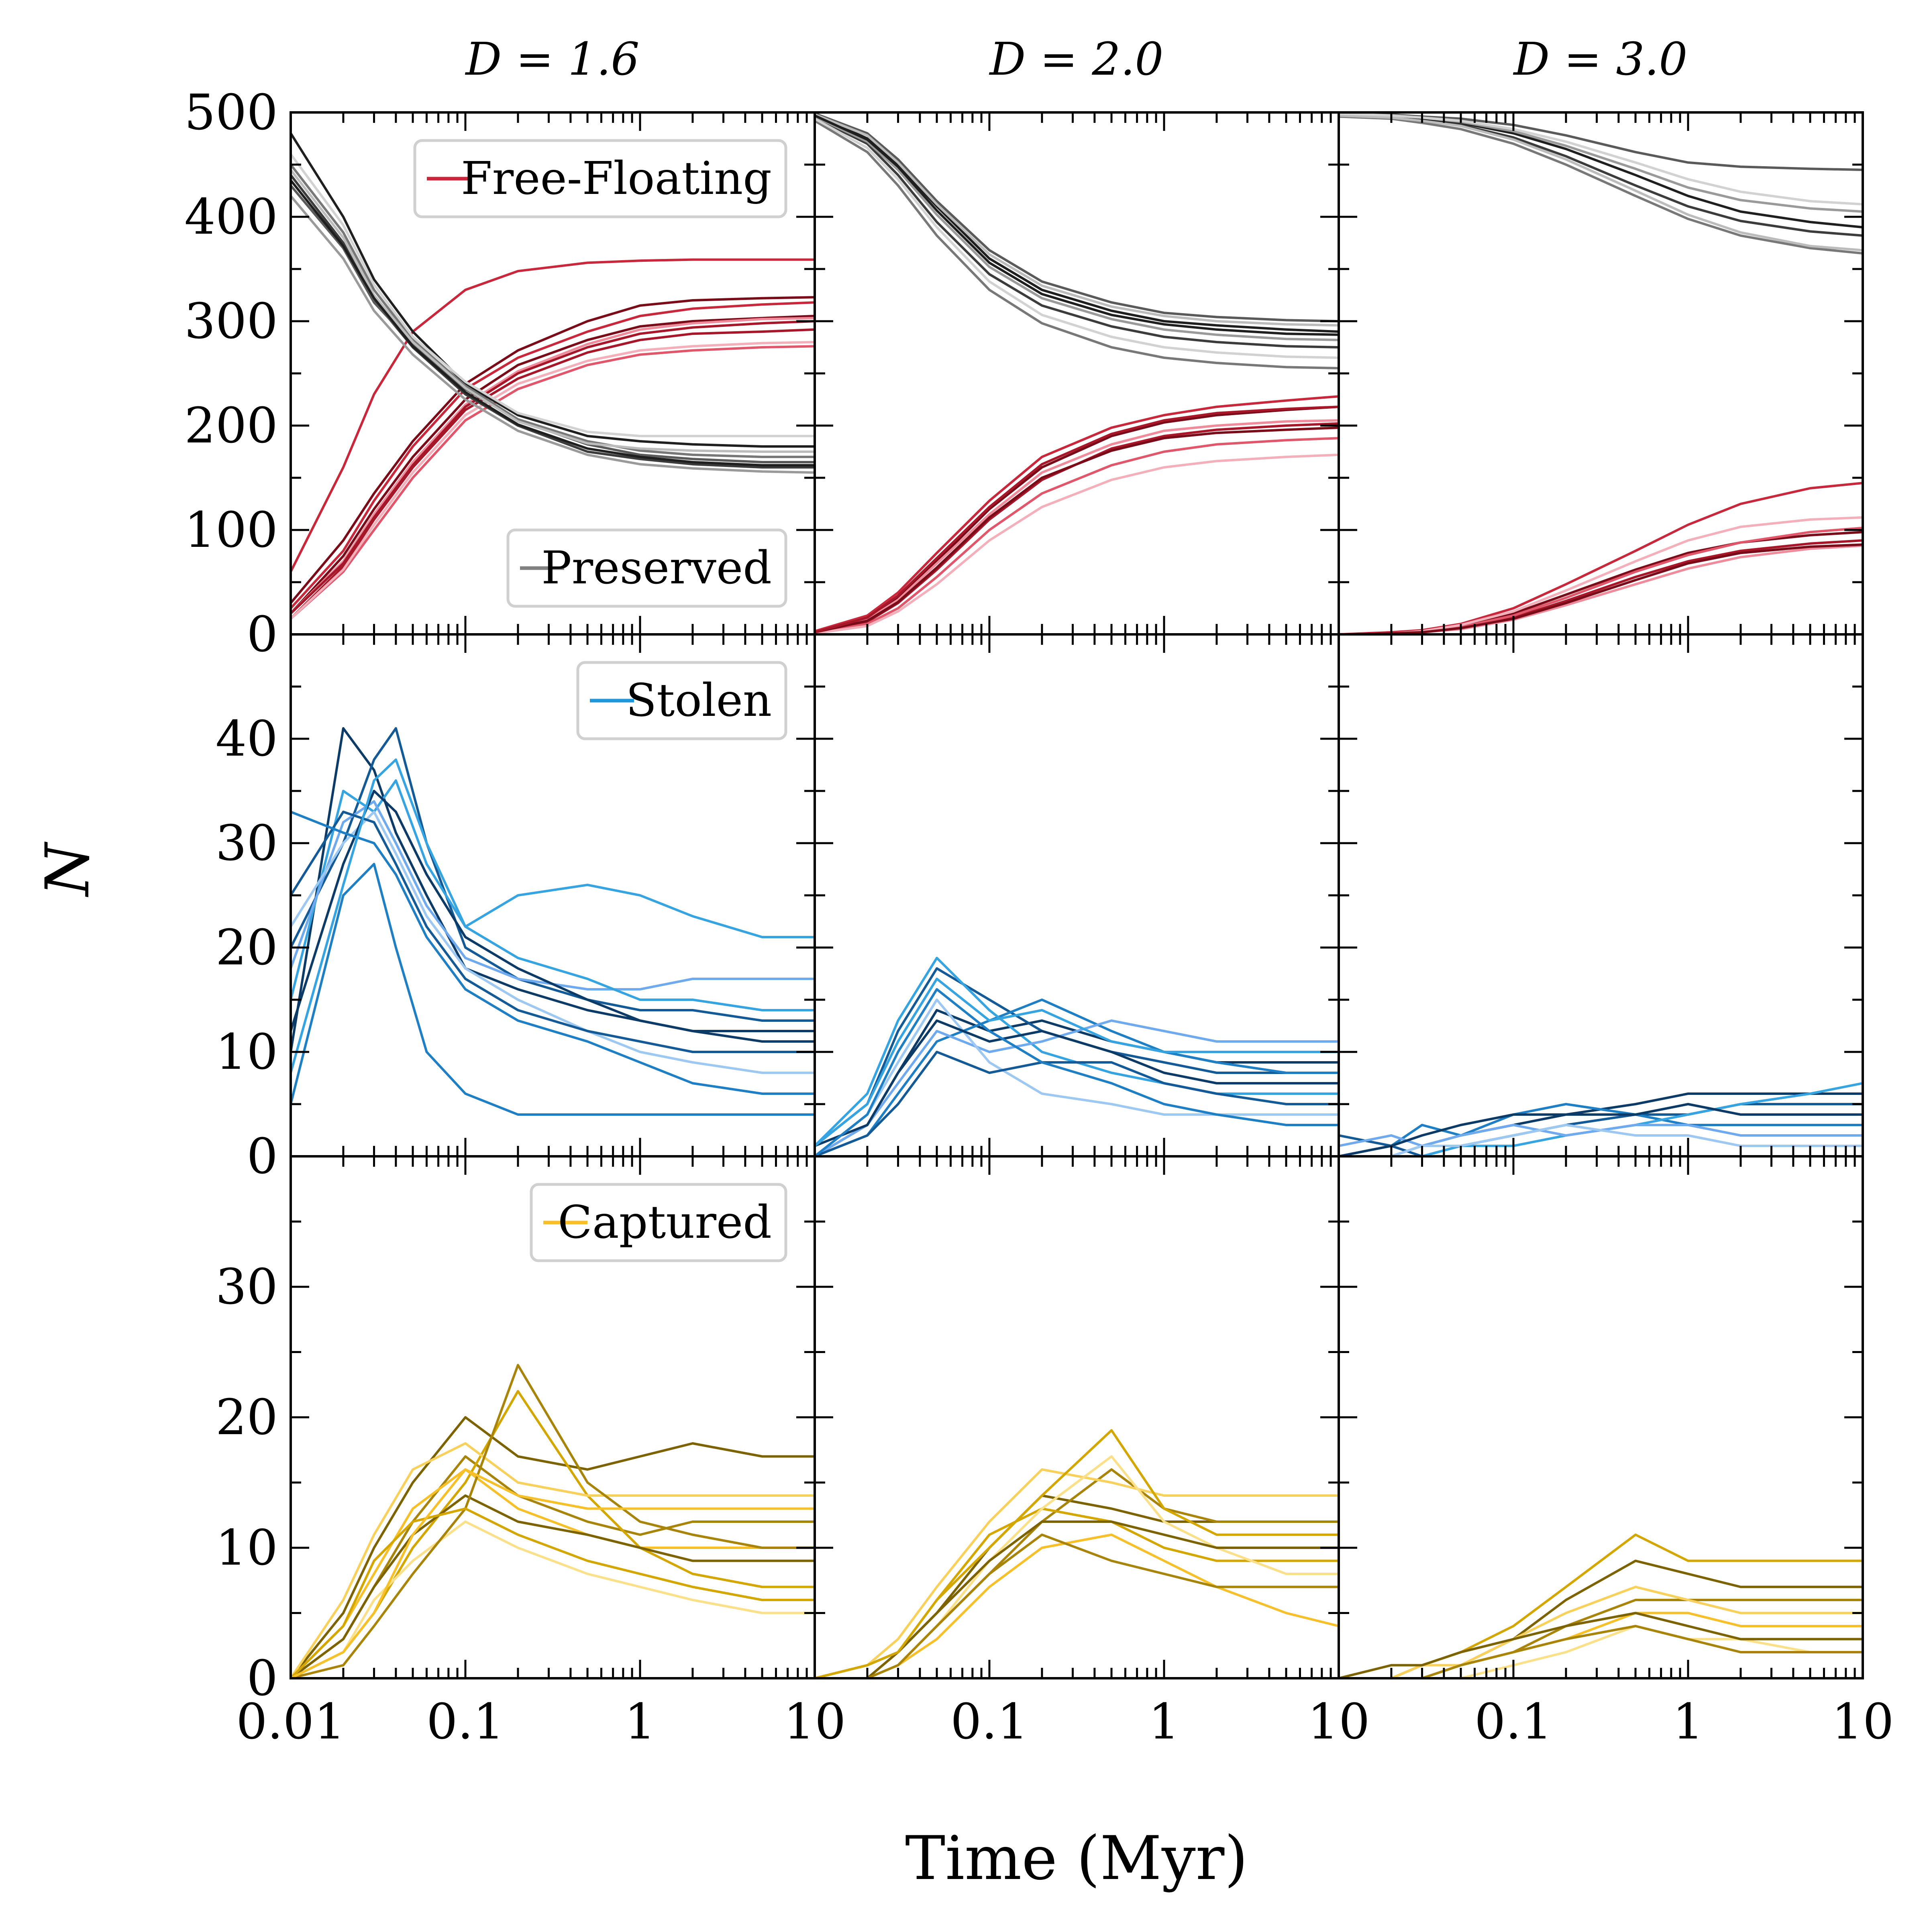 This screenshot has width=1927, height=1932. Describe the element at coordinates (231, 426) in the screenshot. I see `y-tick-label: 200` at that location.